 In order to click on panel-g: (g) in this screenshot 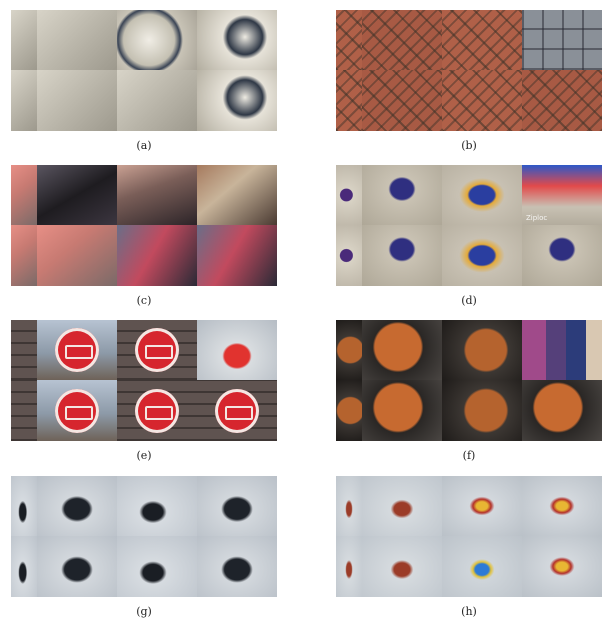, I will do `click(144, 547)`.